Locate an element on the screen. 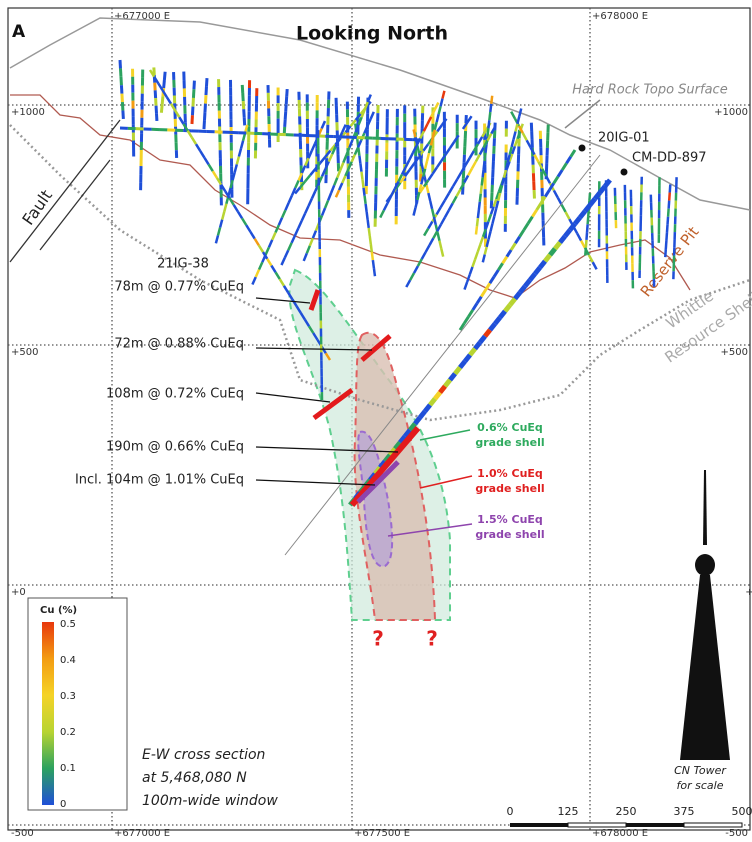 Image resolution: width=752 pixels, height=842 pixels. easting-label: +677000 E is located at coordinates (142, 833).